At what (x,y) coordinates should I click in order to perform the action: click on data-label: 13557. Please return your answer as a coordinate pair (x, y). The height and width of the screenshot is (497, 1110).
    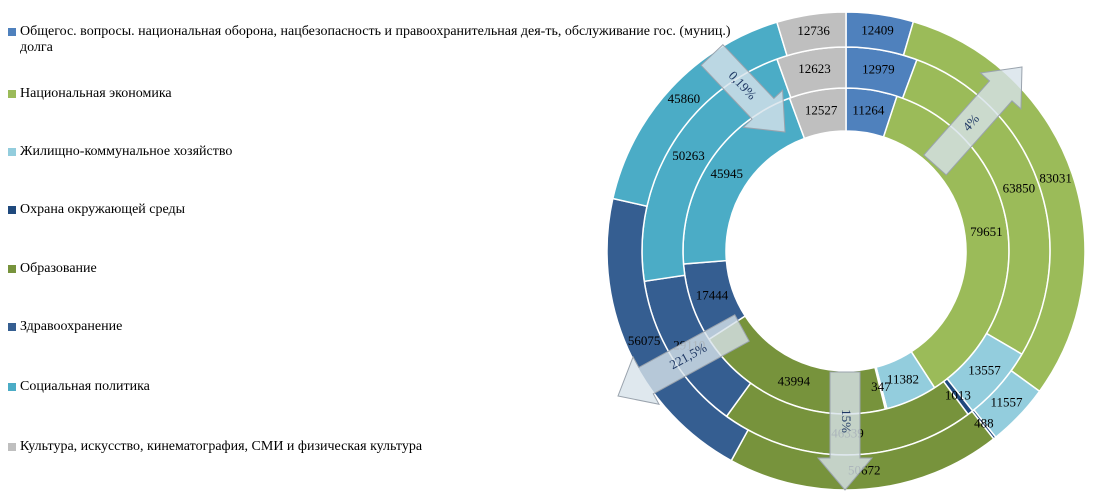
    Looking at the image, I should click on (984, 369).